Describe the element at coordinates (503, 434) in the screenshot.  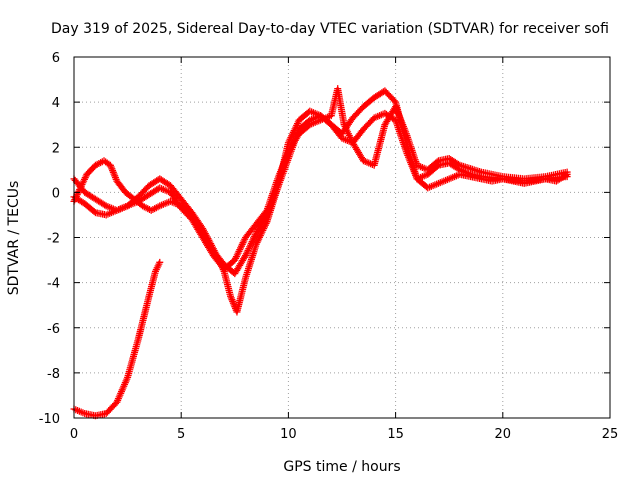
I see `x-tick-label: 20` at that location.